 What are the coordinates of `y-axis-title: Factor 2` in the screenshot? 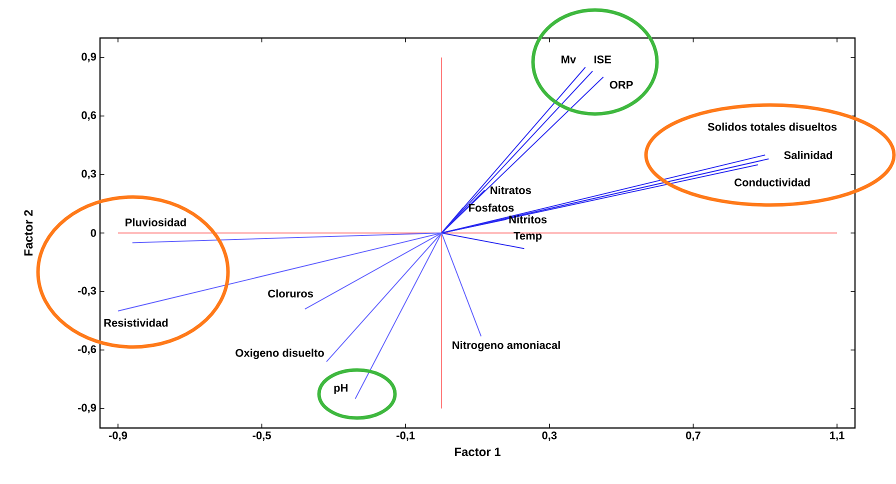 It's located at (28, 233).